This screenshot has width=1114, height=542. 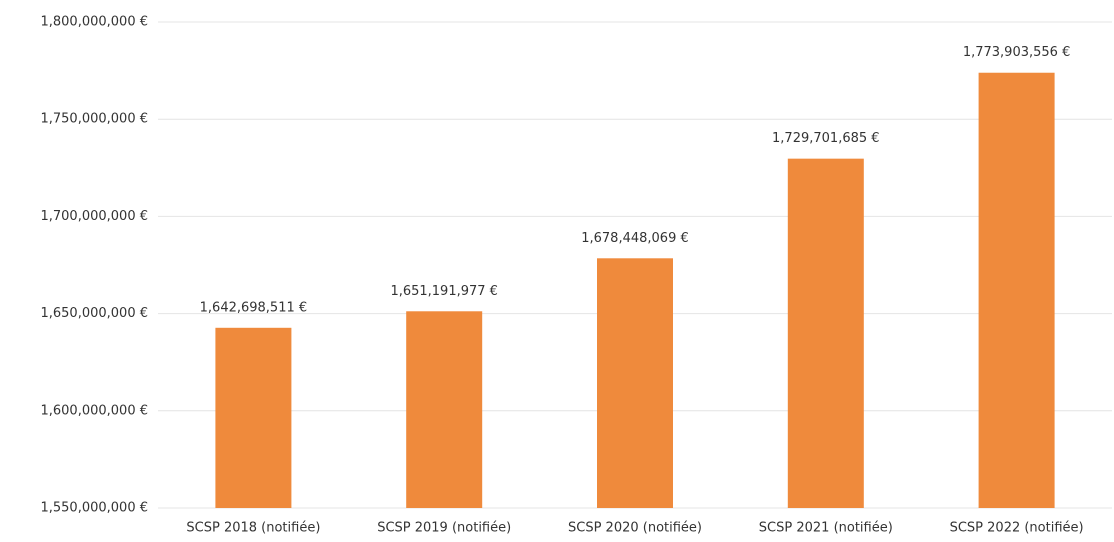 I want to click on value-label: 1,773,903,556 €, so click(x=1017, y=52).